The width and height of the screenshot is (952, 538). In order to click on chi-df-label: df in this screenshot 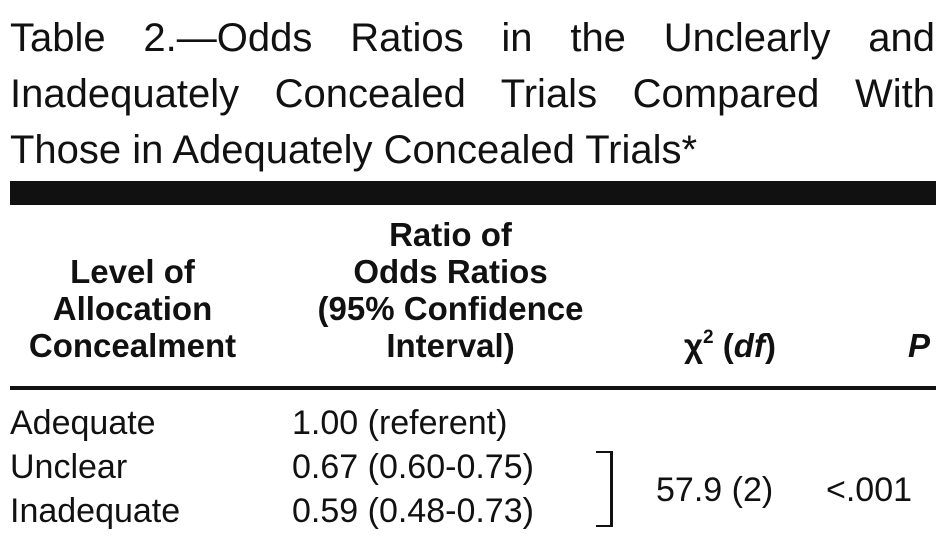, I will do `click(749, 345)`.